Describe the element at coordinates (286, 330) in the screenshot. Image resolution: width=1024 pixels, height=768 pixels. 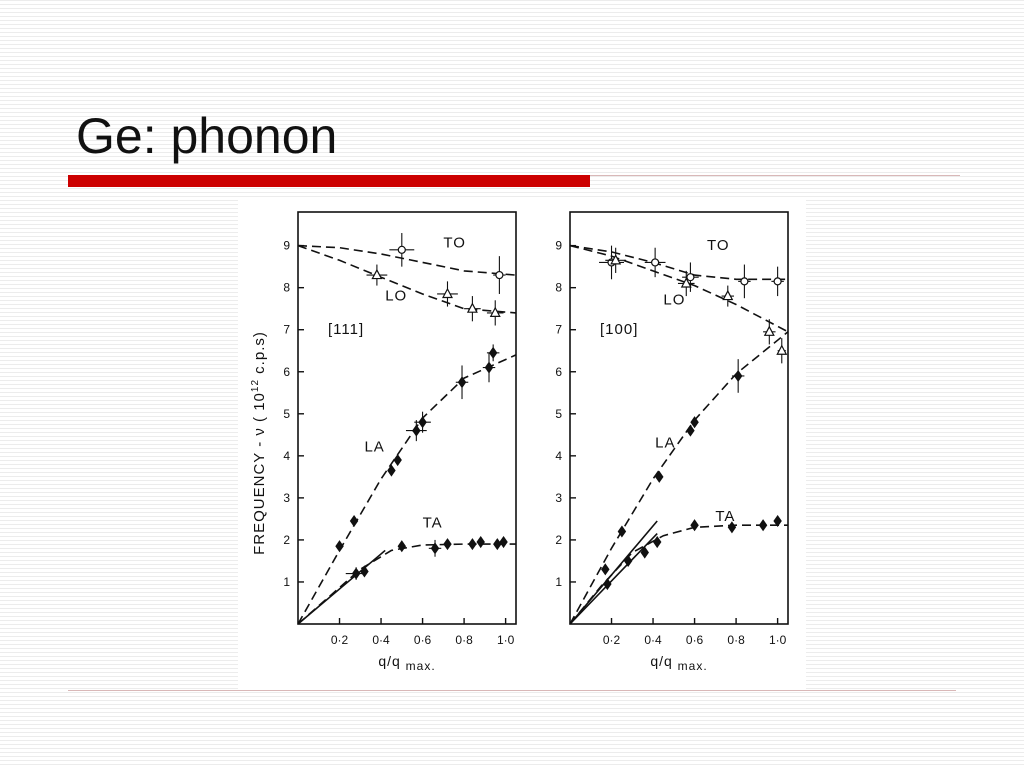
I see `y-tick-label: 7` at that location.